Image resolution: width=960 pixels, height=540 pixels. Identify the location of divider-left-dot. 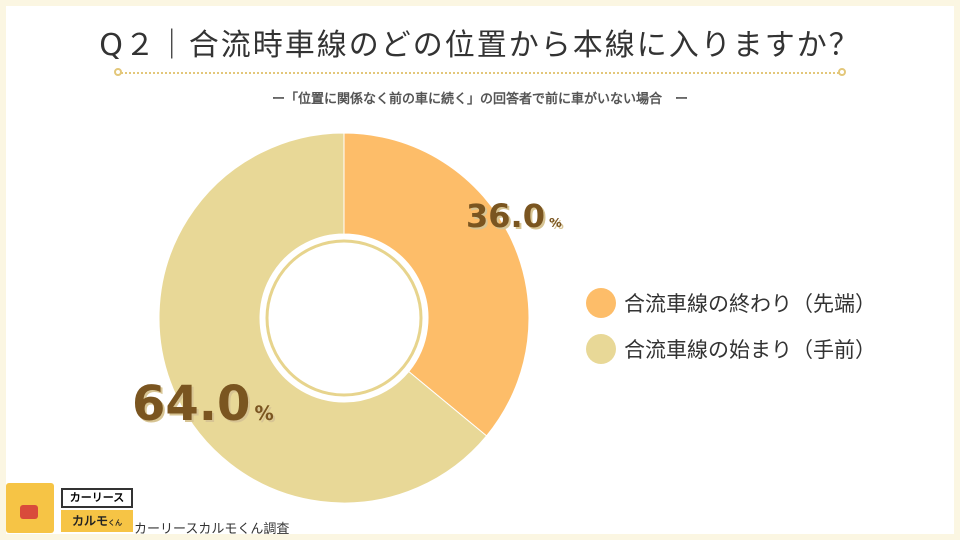
(118, 72).